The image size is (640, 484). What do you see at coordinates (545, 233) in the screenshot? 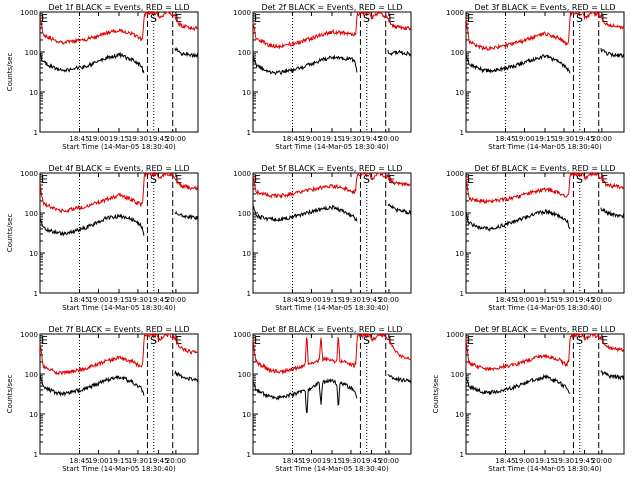
I see `plot-frame` at bounding box center [545, 233].